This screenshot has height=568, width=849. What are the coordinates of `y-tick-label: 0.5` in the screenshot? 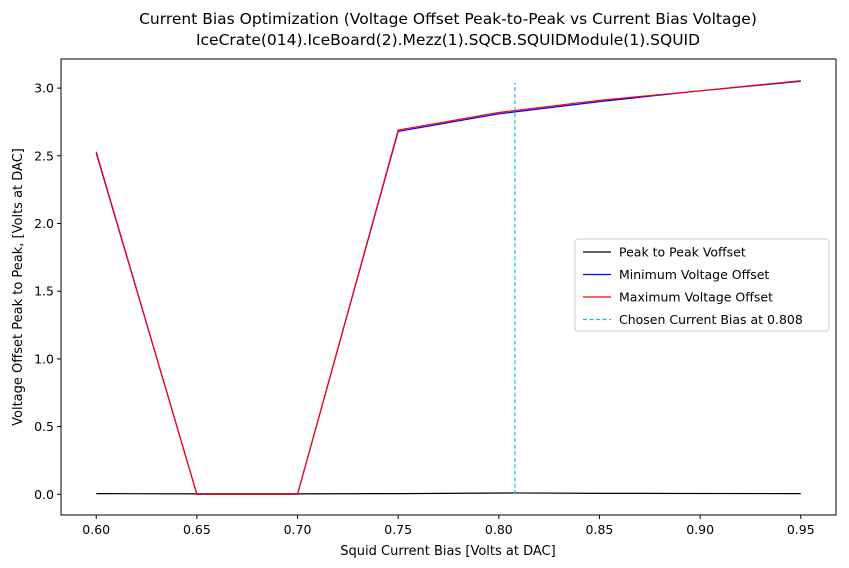 It's located at (44, 426).